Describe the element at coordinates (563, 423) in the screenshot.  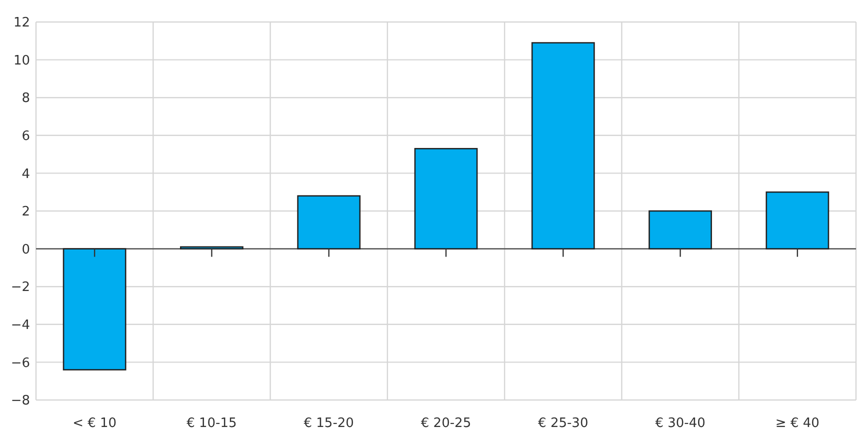
I see `x-tick-label: € 25-30` at that location.